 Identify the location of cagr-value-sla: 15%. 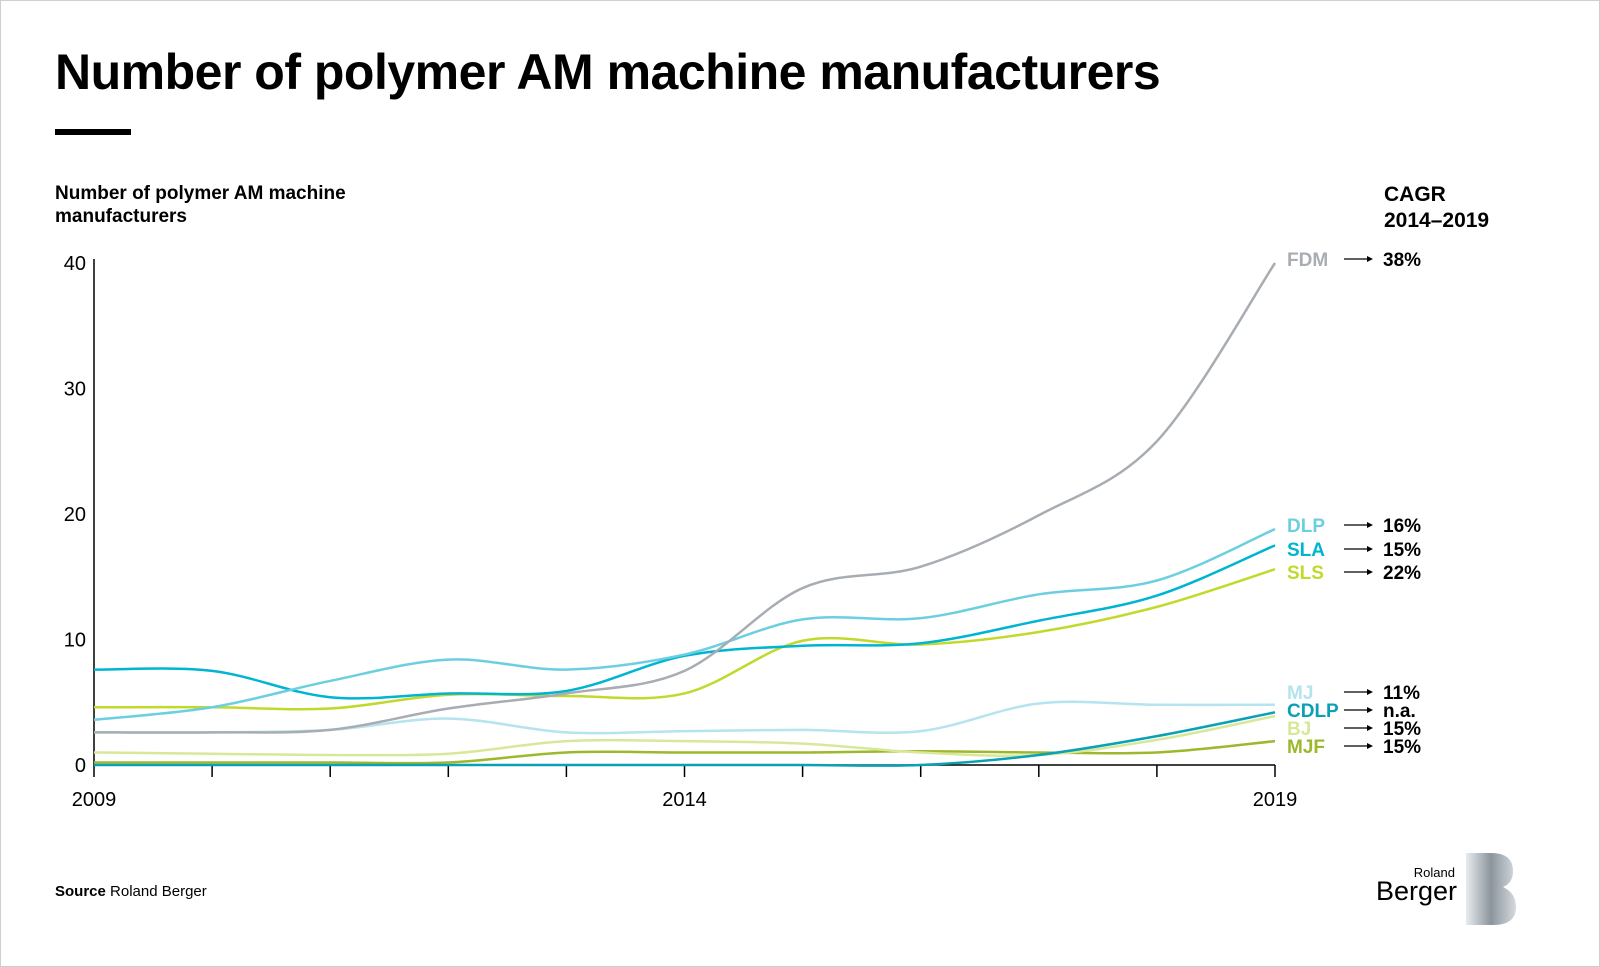
(1402, 550).